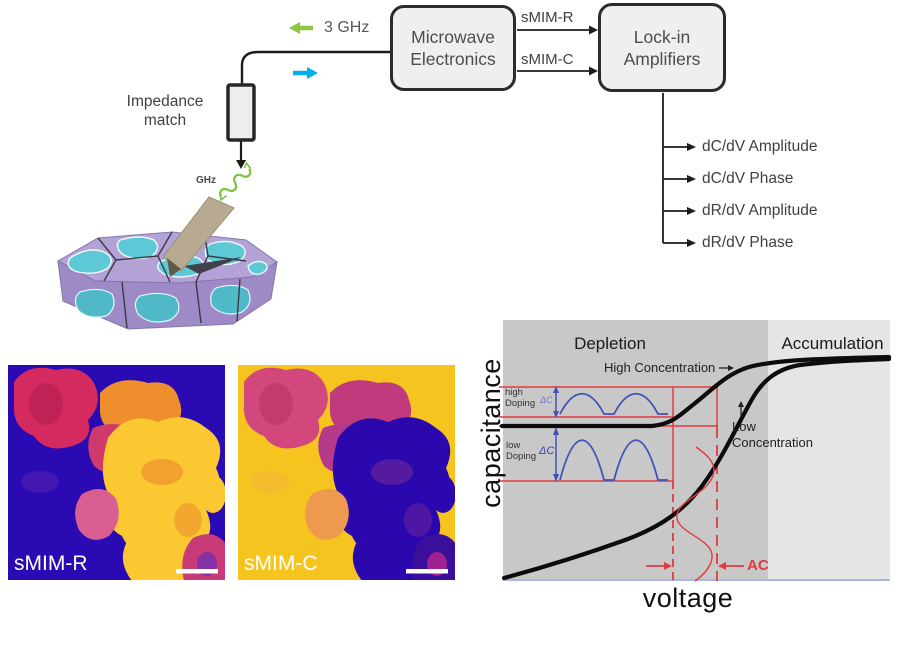  Describe the element at coordinates (198, 234) in the screenshot. I see `cantilever-probe` at that location.